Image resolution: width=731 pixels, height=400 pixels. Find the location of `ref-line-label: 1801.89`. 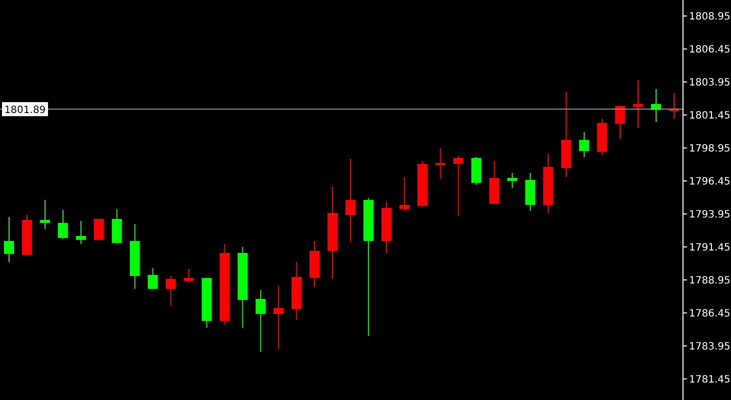

ref-line-label: 1801.89 is located at coordinates (25, 110).